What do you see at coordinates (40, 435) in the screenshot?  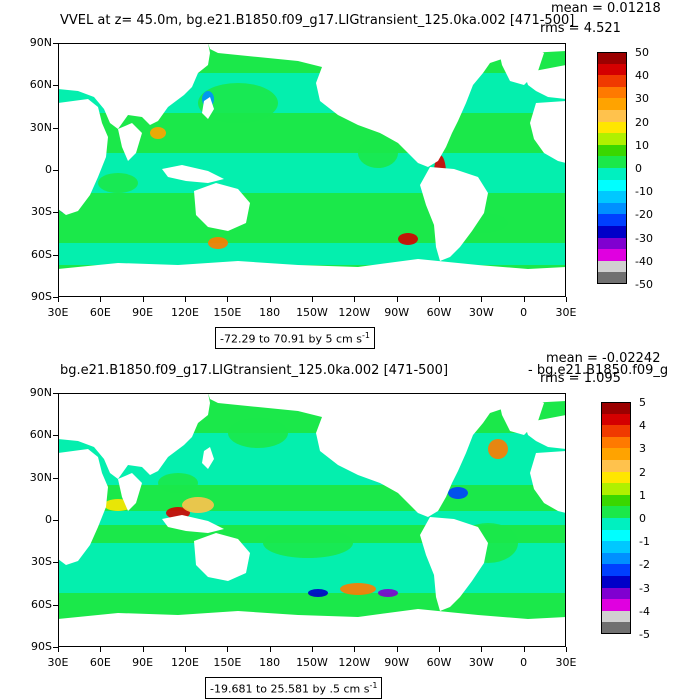 I see `lat-tick-label: 60N` at bounding box center [40, 435].